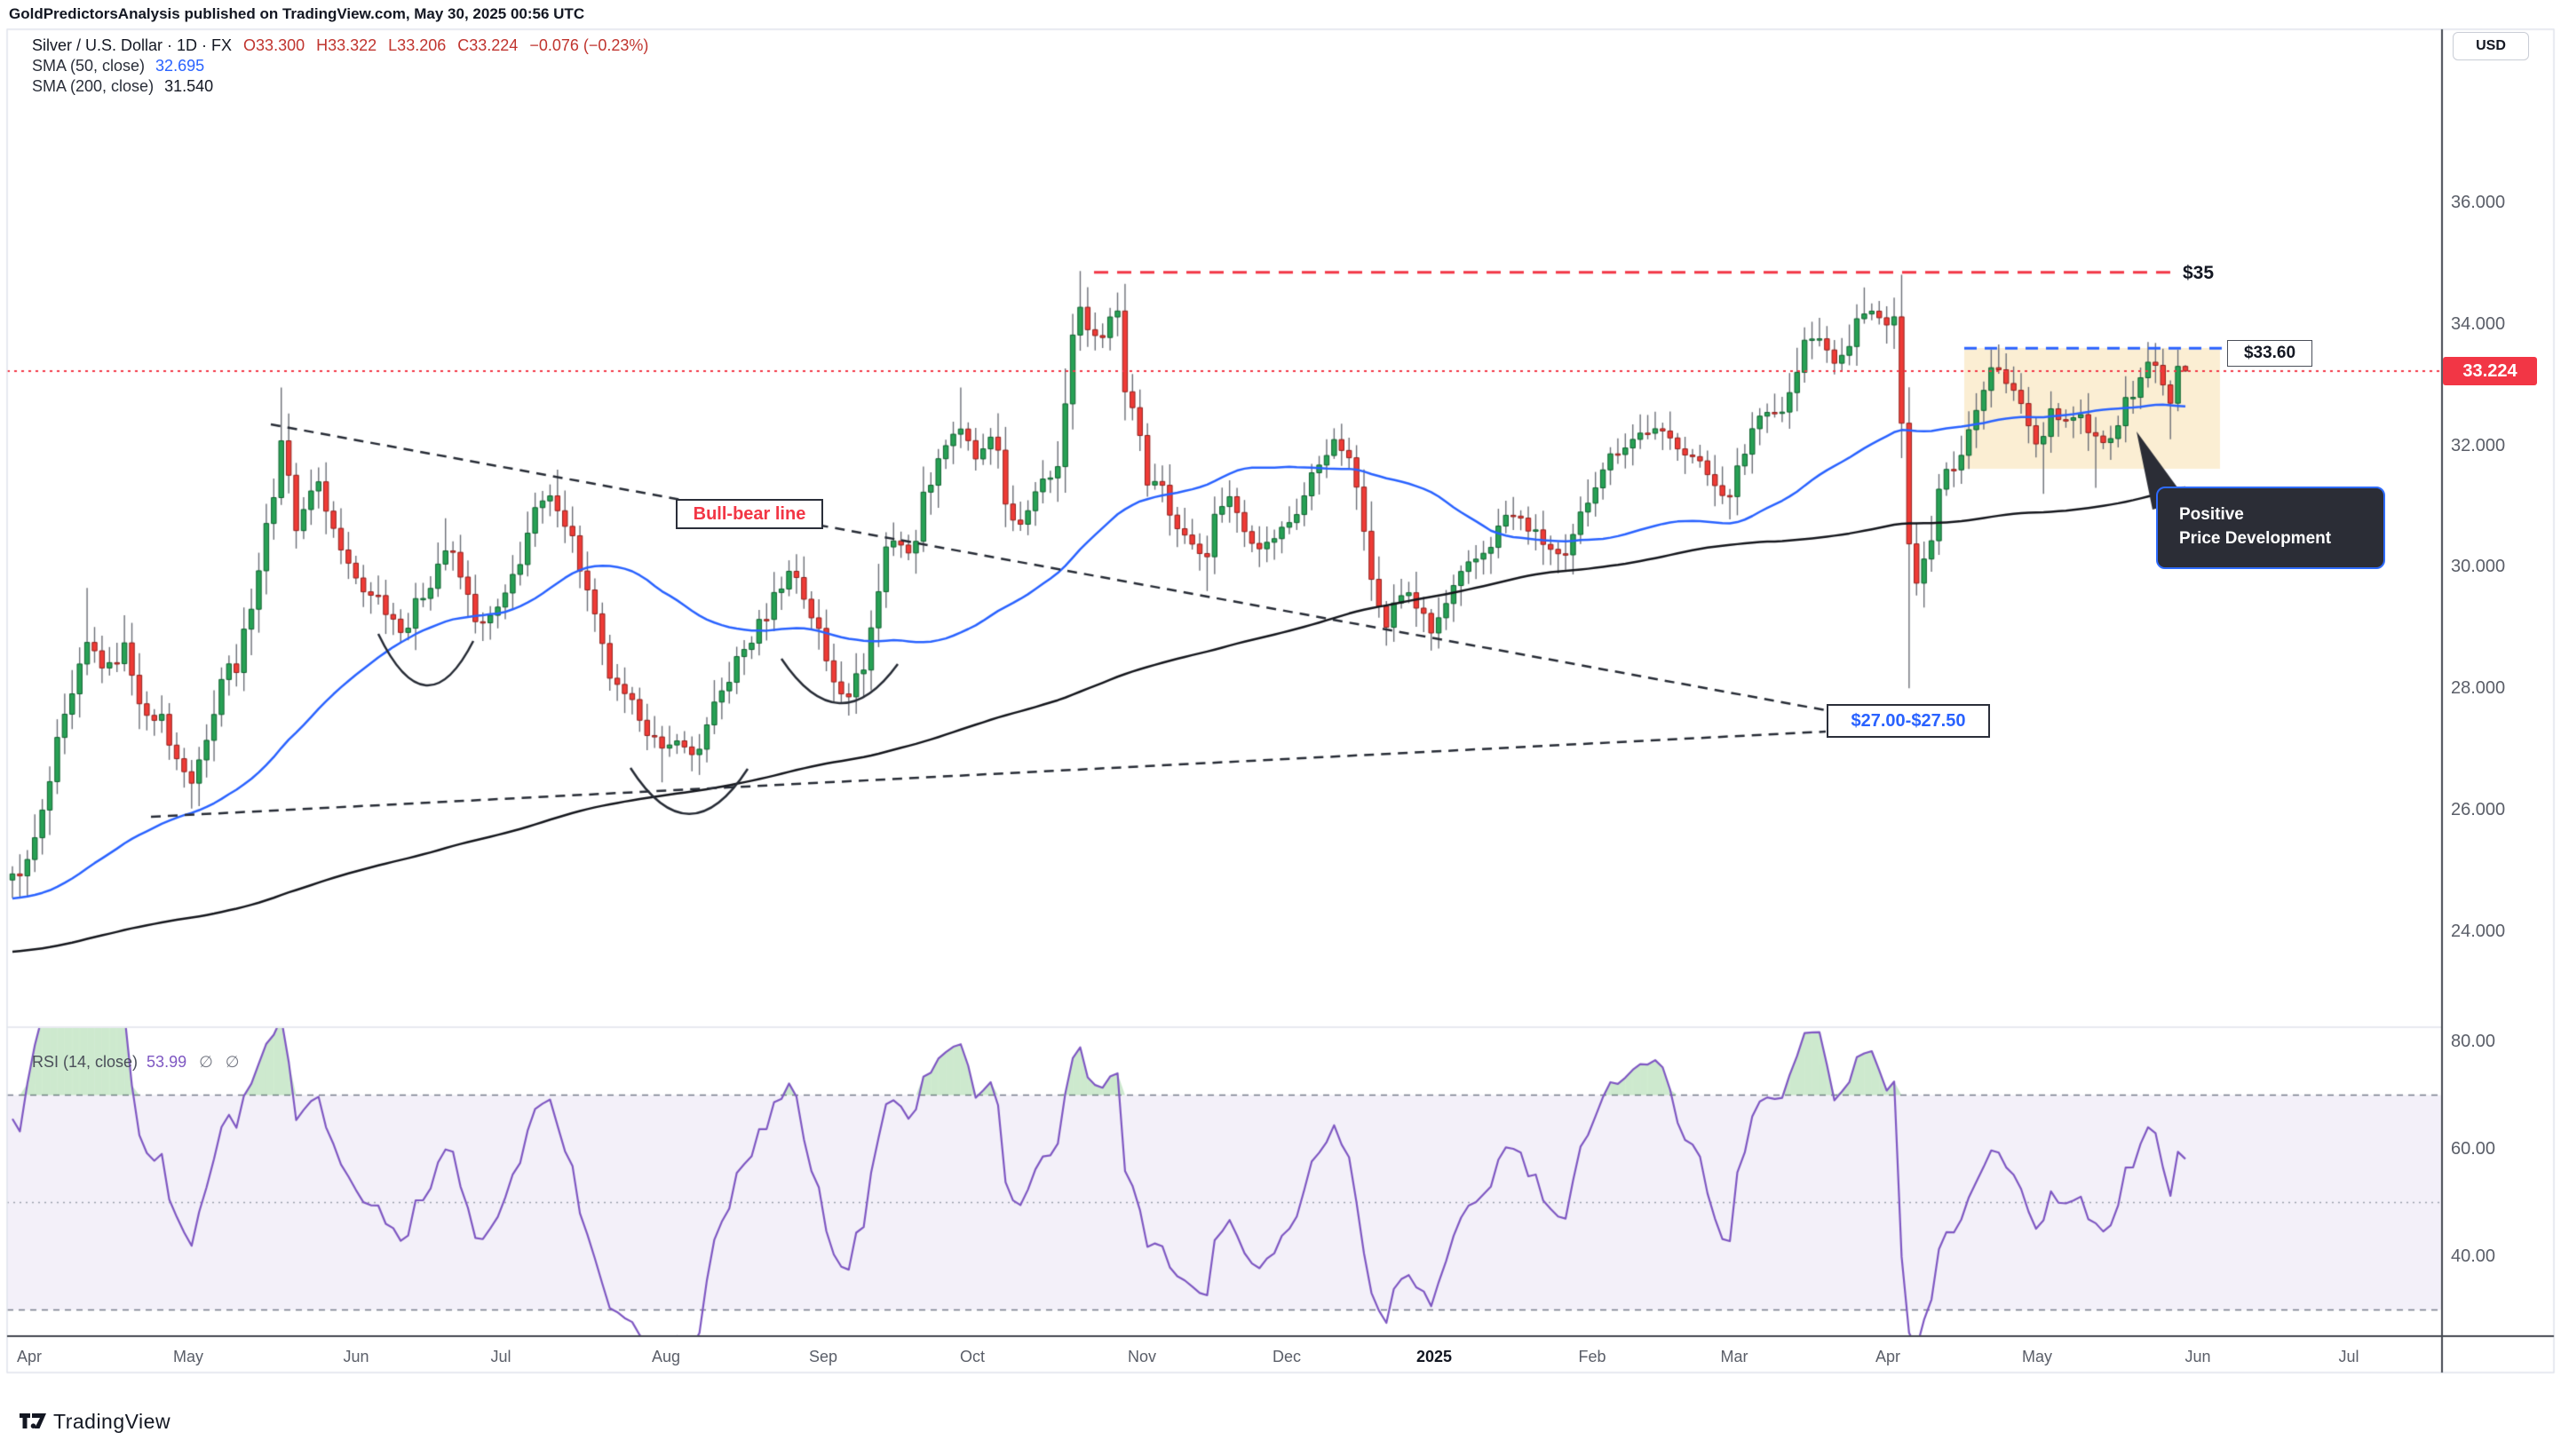 Image resolution: width=2561 pixels, height=1456 pixels. I want to click on month-label: Feb, so click(1592, 1356).